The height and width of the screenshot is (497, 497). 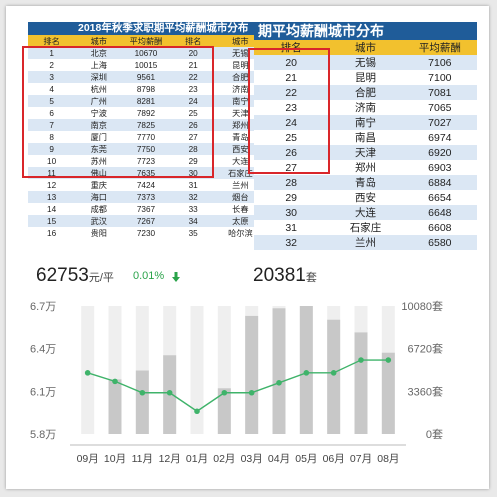 I want to click on table-row: 22 合肥 7081, so click(x=365, y=92).